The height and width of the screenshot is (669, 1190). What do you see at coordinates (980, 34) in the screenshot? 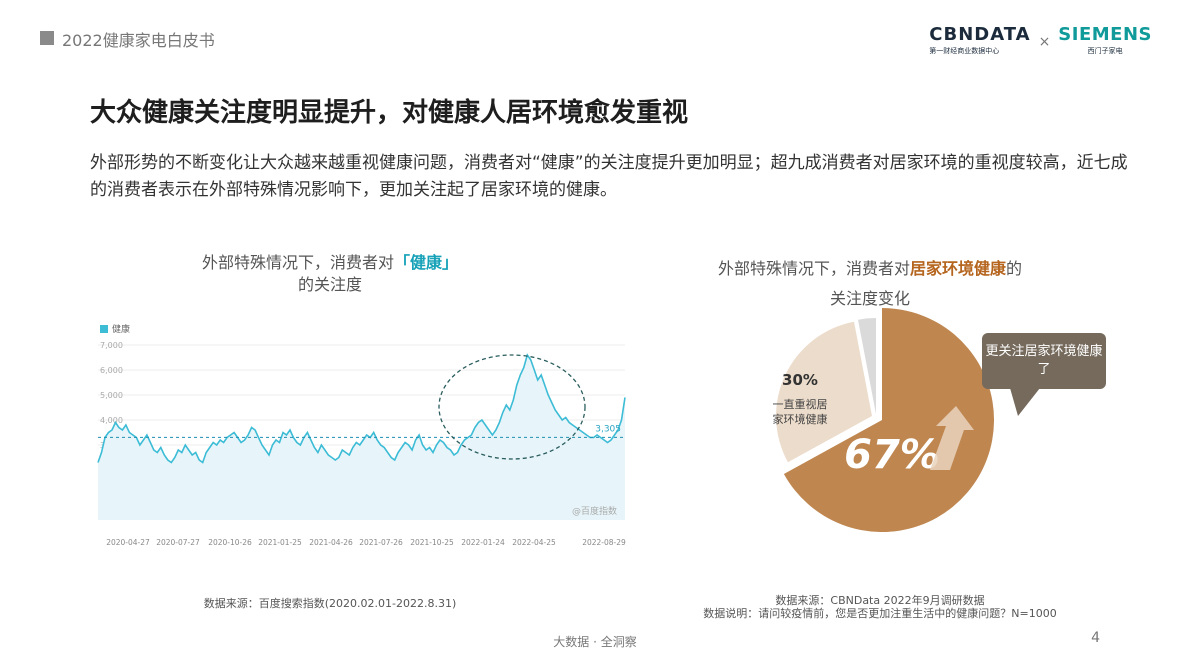
I see `cbndata-logo-text: CBNDATA` at bounding box center [980, 34].